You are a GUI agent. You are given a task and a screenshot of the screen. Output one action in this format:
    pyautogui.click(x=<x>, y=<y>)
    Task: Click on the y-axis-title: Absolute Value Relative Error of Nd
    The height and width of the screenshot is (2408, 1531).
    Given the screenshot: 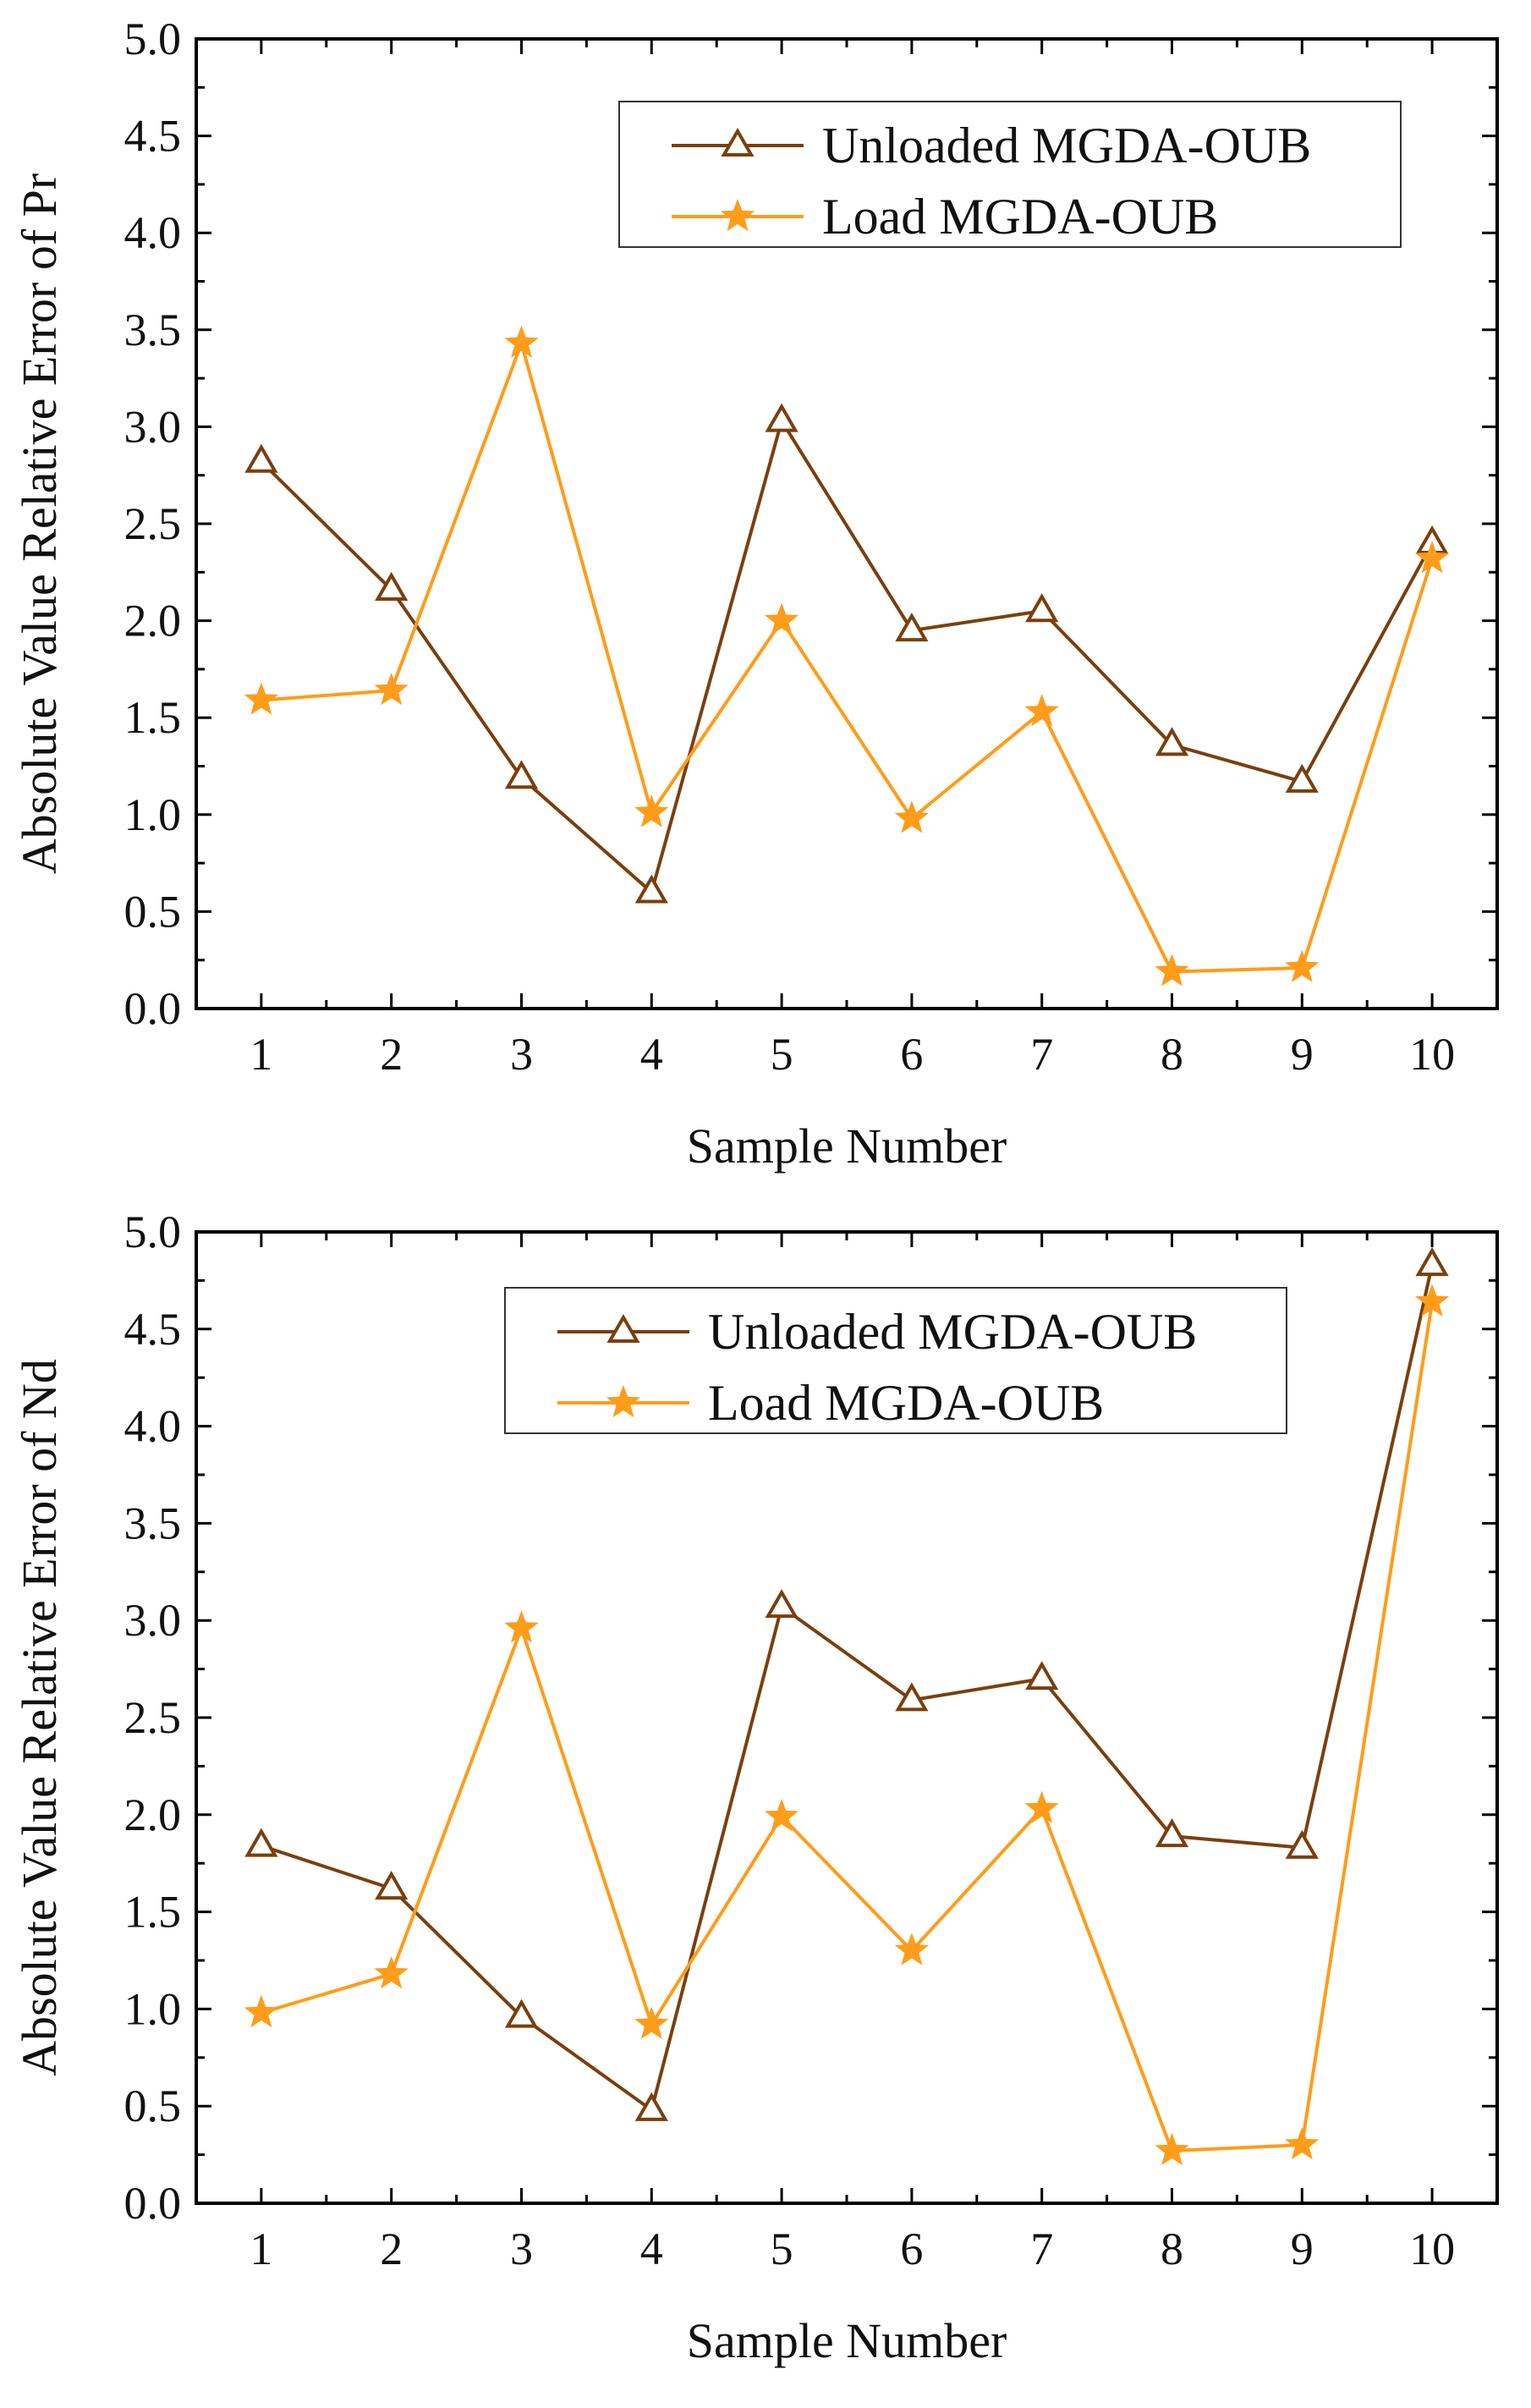 What is the action you would take?
    pyautogui.click(x=39, y=1717)
    